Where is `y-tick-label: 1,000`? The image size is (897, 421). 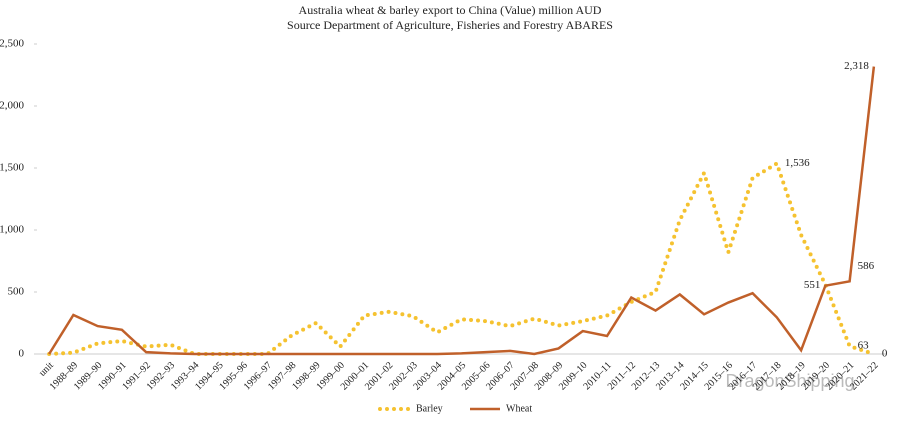 y-tick-label: 1,000 is located at coordinates (12, 230).